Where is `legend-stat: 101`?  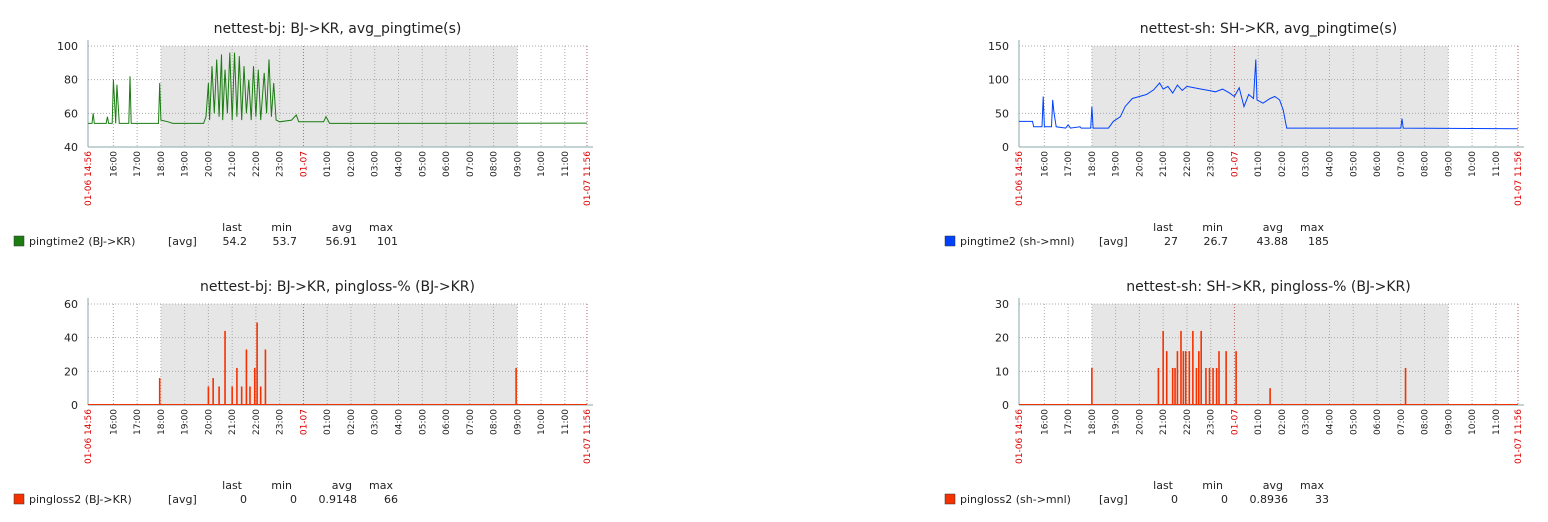
legend-stat: 101 is located at coordinates (387, 241).